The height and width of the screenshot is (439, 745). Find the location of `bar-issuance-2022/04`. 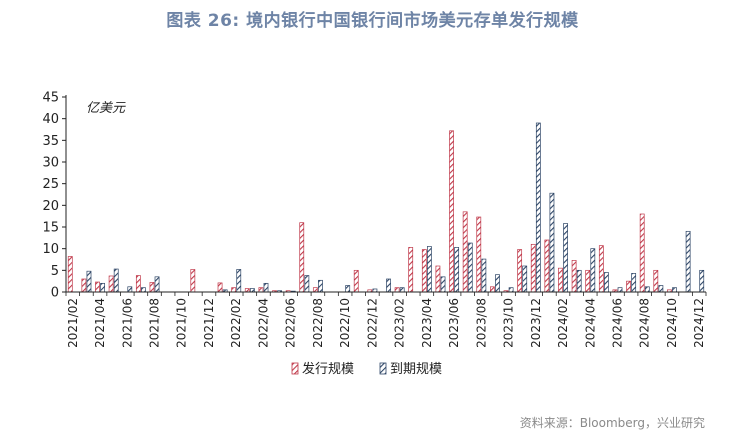

bar-issuance-2022/04 is located at coordinates (261, 290).